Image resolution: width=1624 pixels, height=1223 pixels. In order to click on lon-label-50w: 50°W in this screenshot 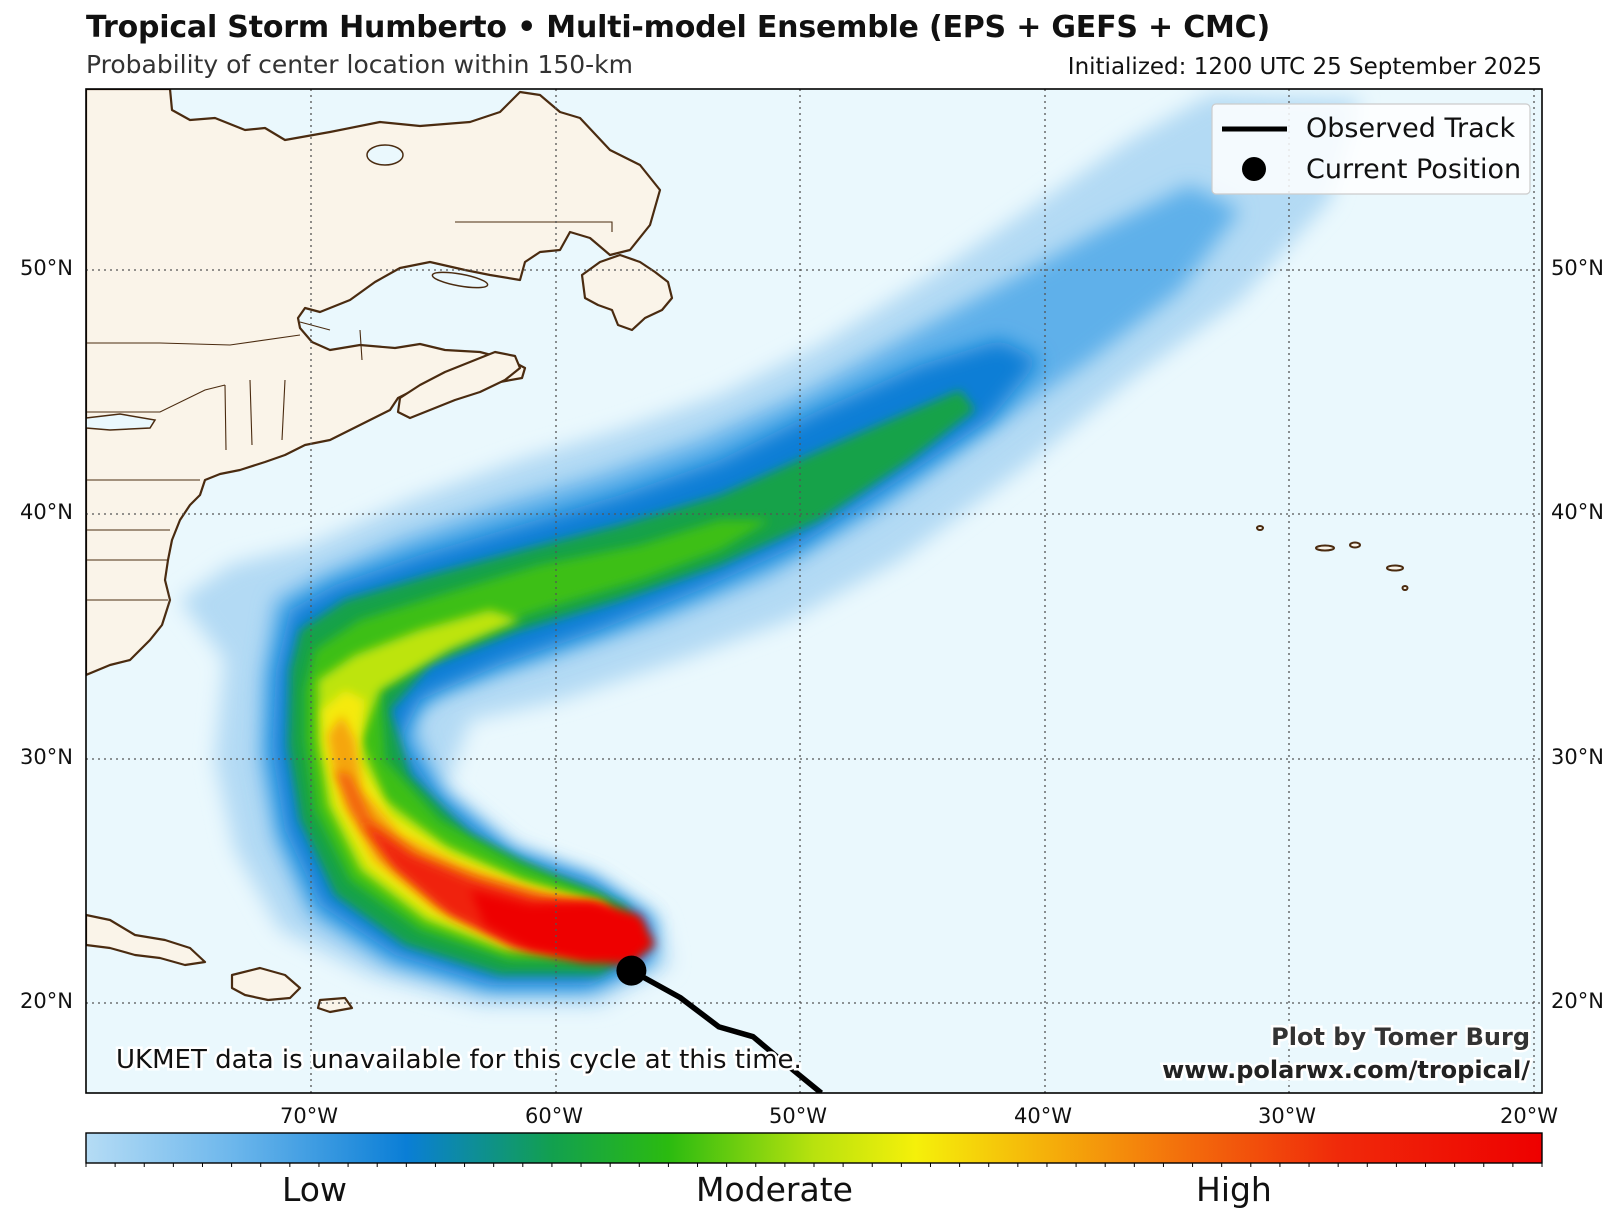, I will do `click(798, 1116)`.